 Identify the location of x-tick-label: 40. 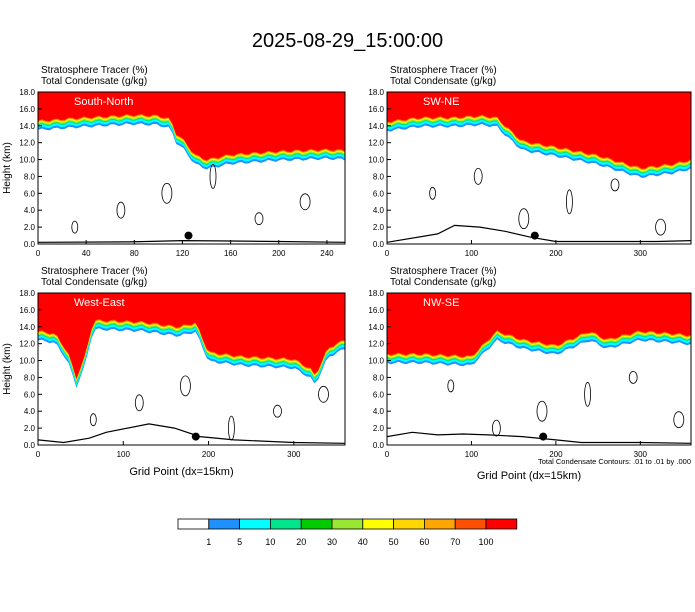
(86, 253).